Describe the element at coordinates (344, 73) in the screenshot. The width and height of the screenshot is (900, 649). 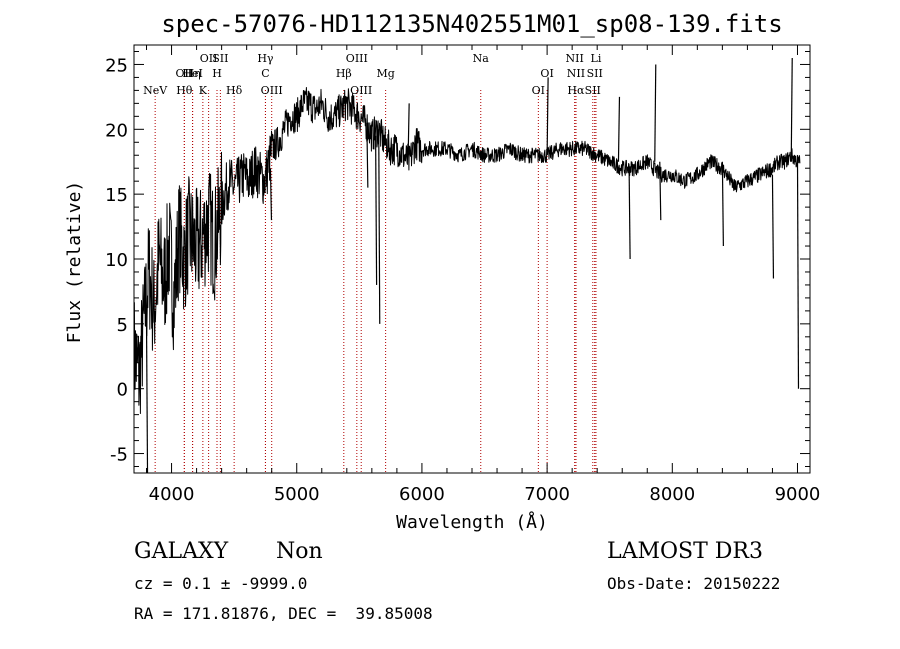
I see `spectral-line-label: Hβ` at that location.